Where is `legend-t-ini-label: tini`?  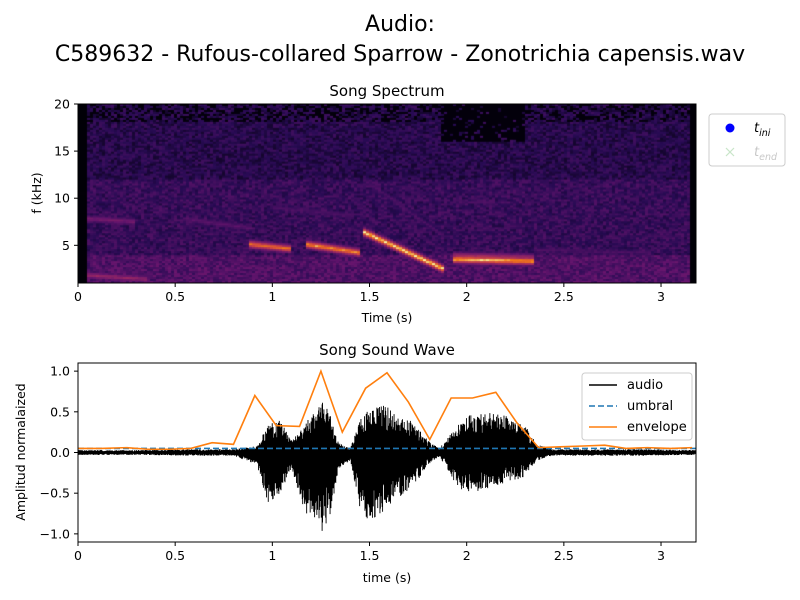 legend-t-ini-label: tini is located at coordinates (762, 130).